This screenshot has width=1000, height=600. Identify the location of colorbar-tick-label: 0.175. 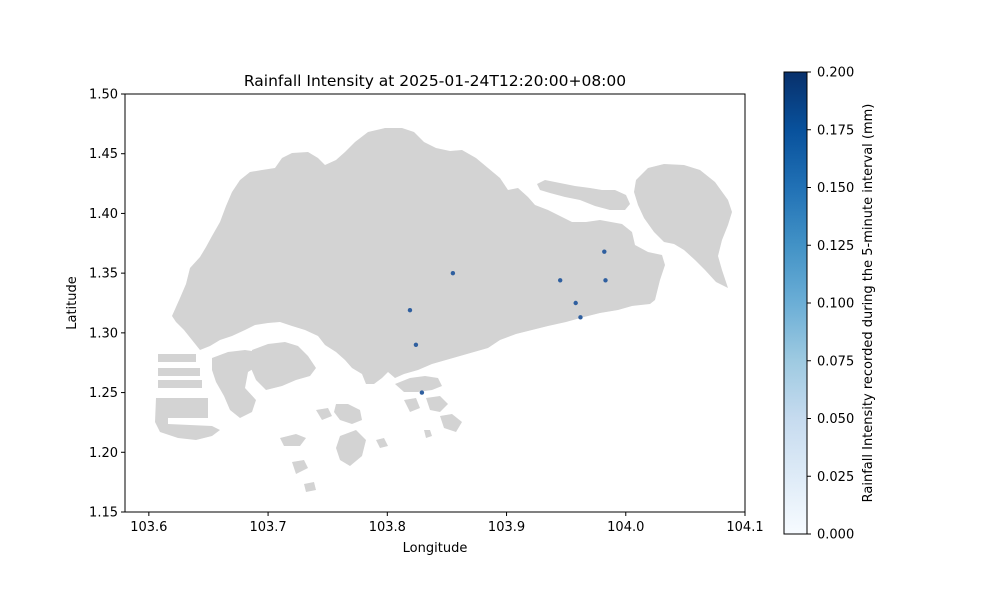
(835, 130).